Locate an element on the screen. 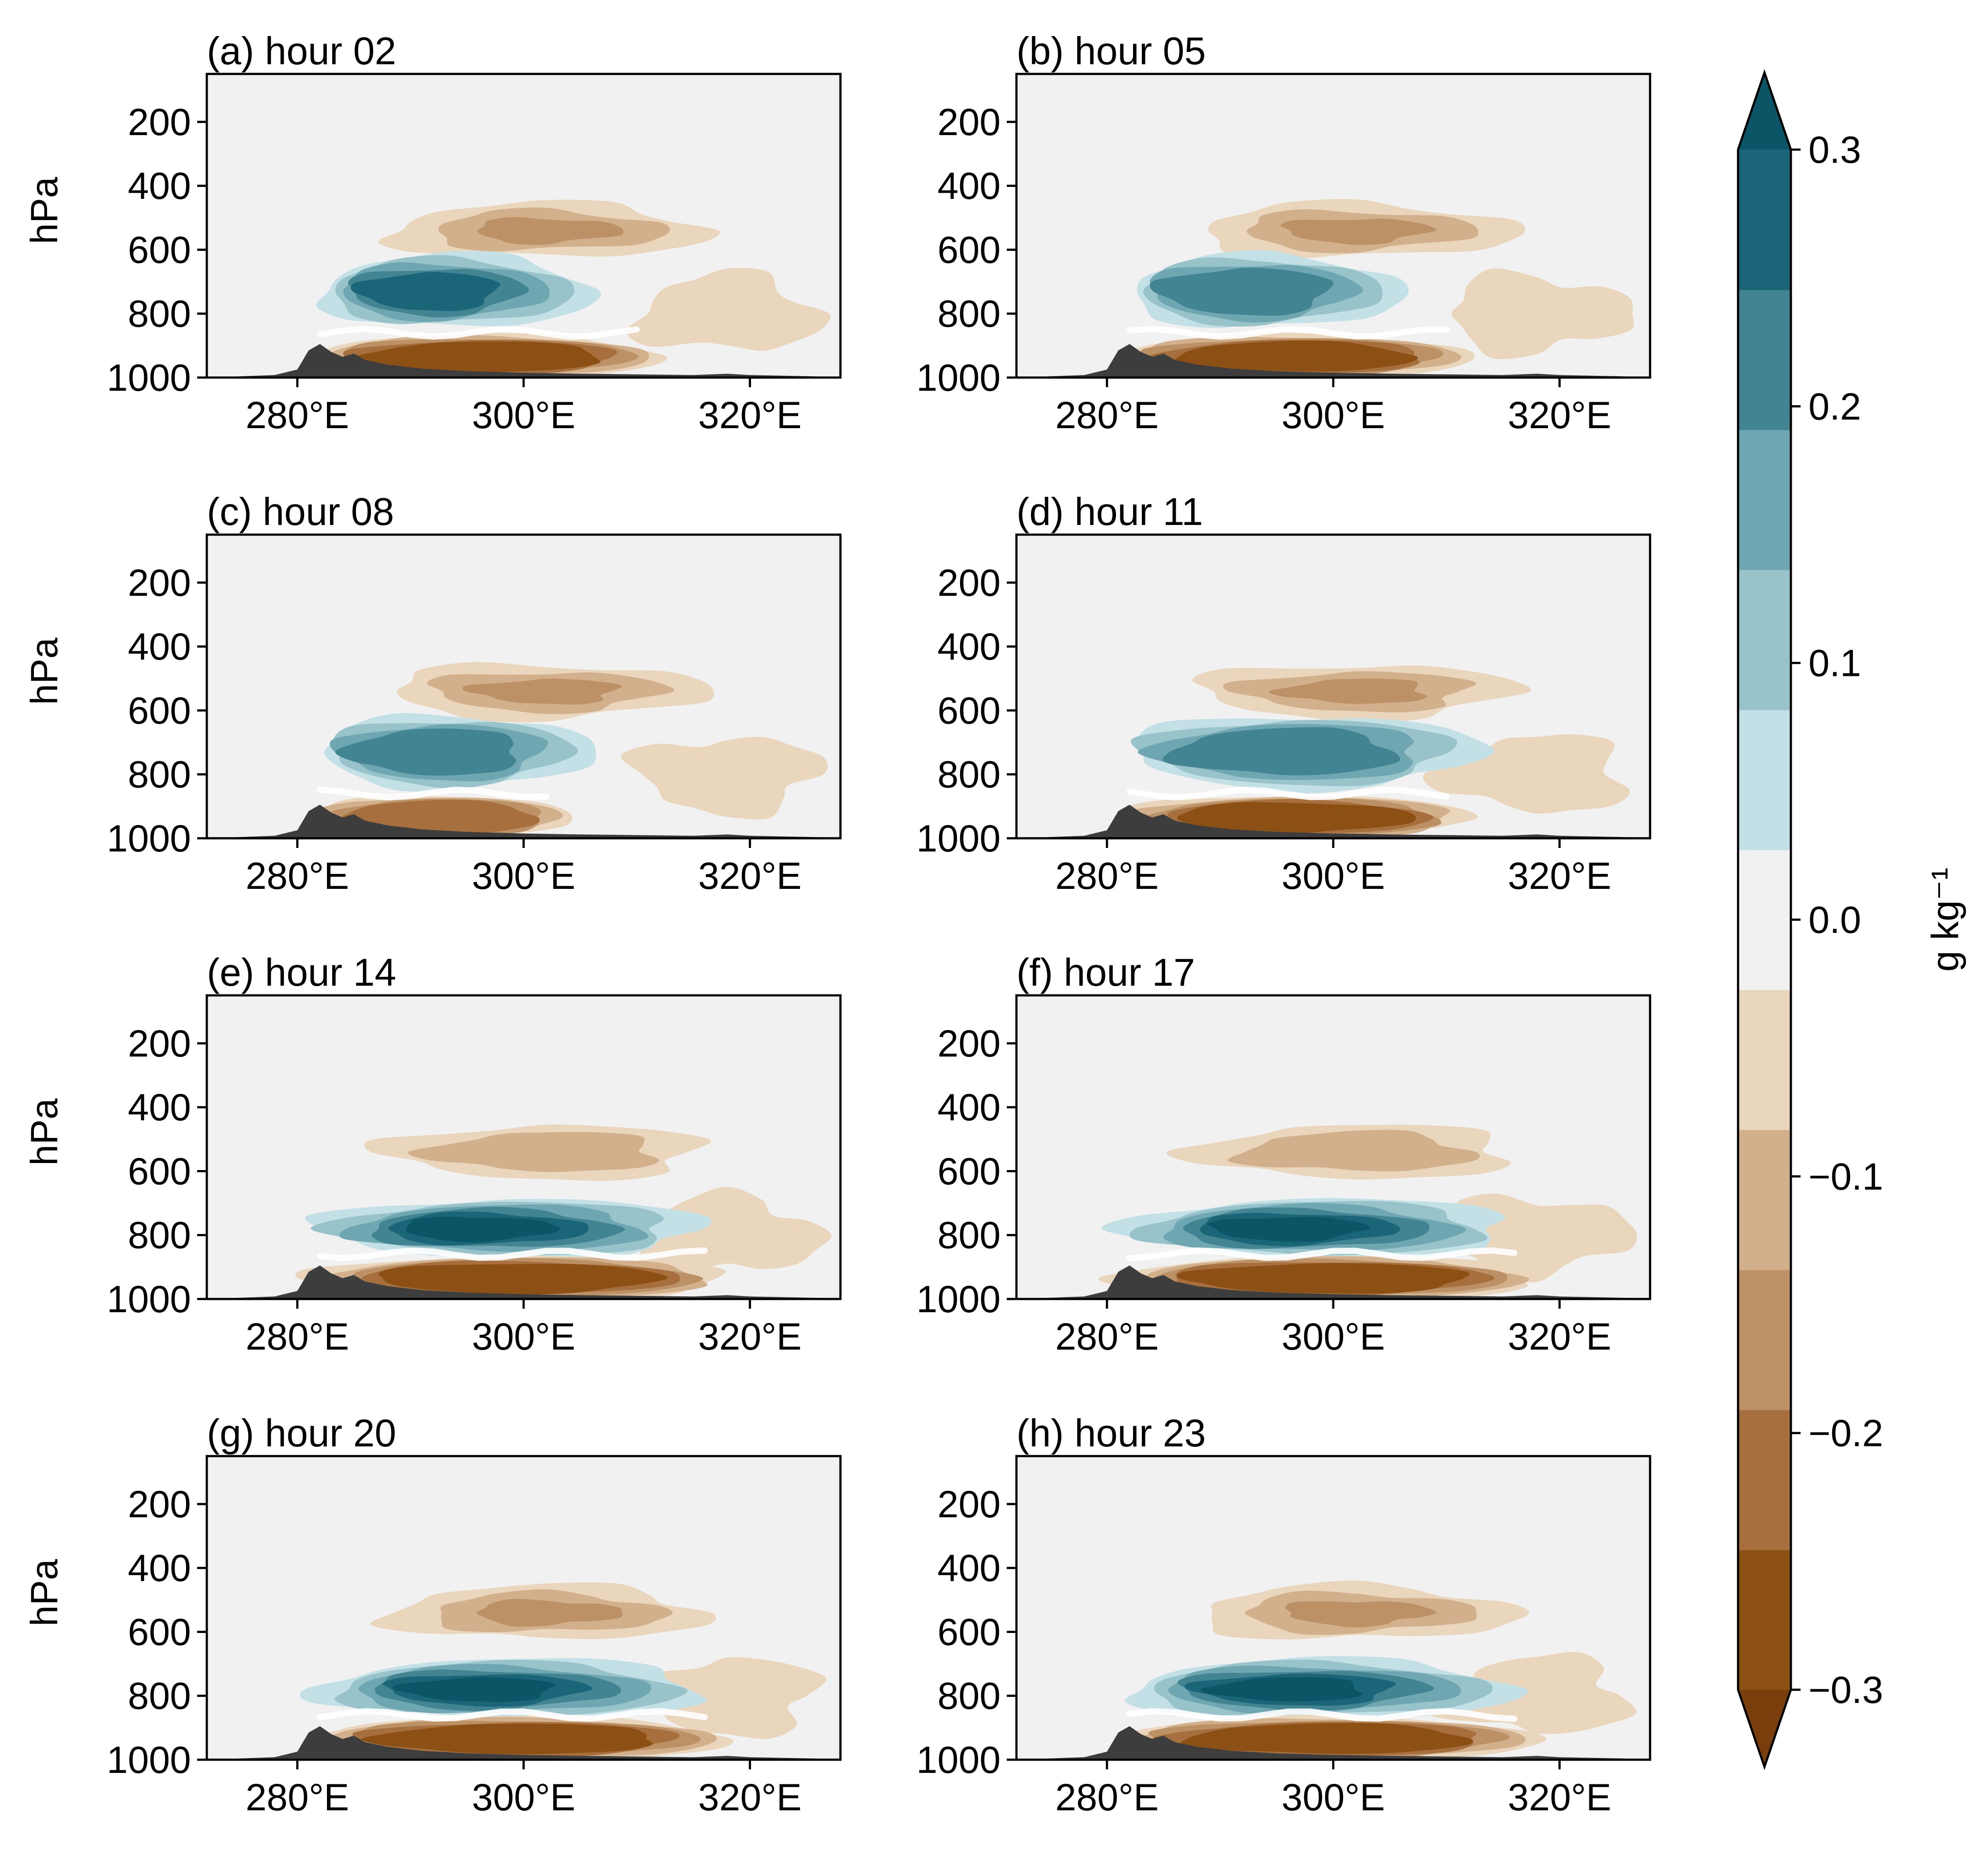  colorbar-tick-label: −0.3 is located at coordinates (1845, 1690).